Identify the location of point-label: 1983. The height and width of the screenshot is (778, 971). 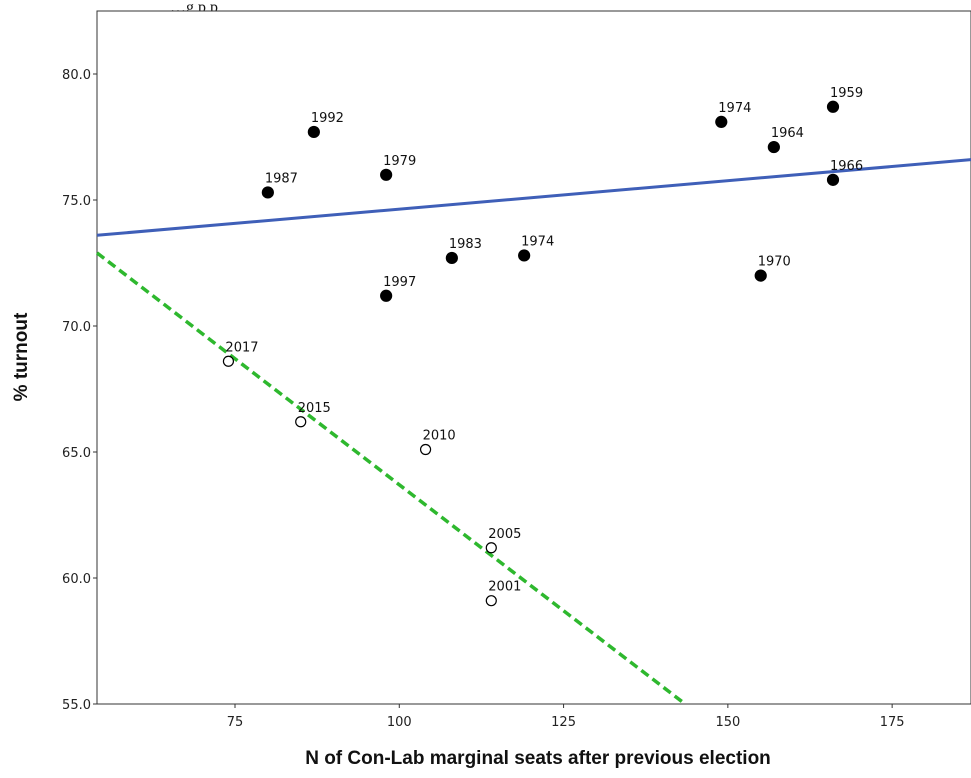
(465, 244).